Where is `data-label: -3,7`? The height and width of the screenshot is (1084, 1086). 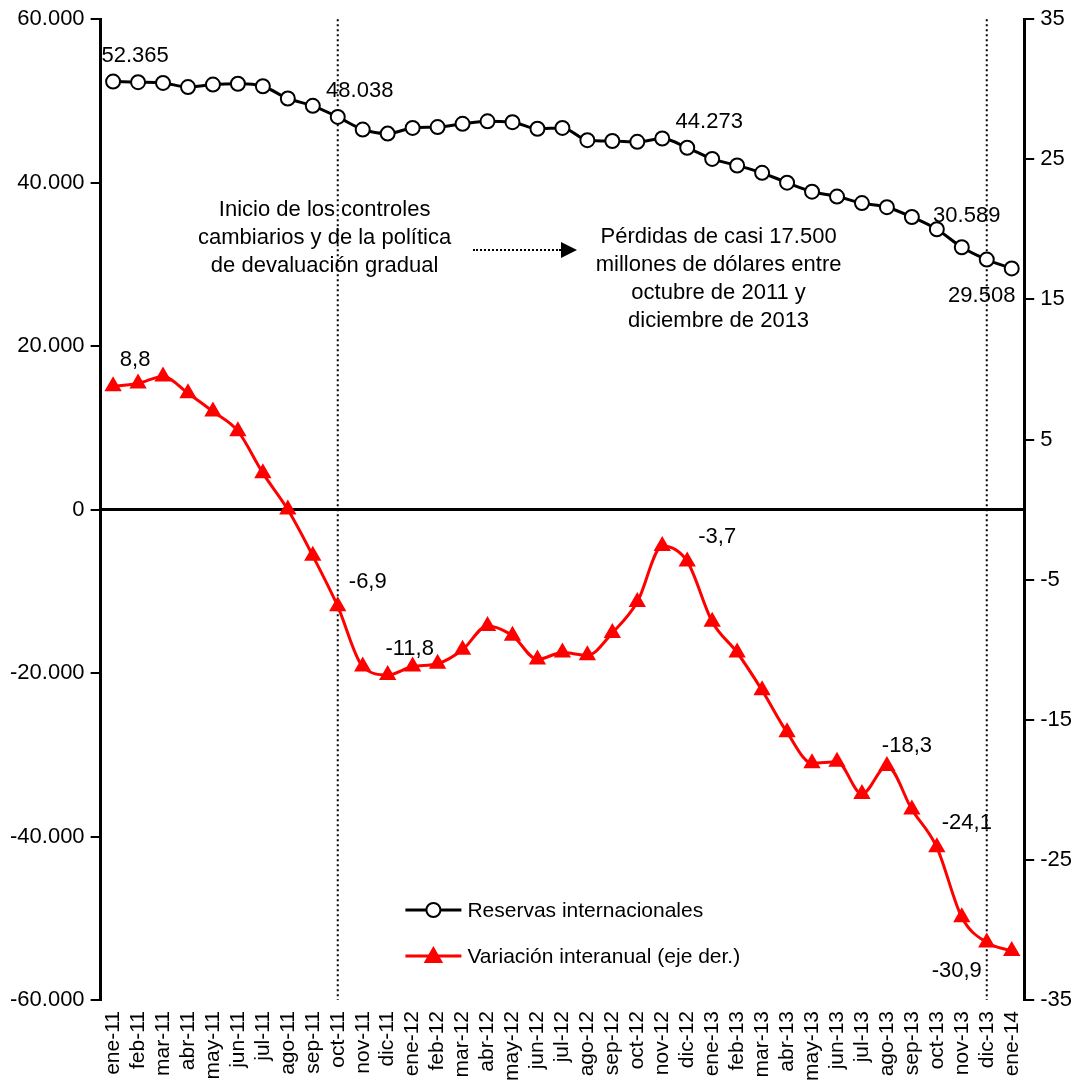
data-label: -3,7 is located at coordinates (717, 536).